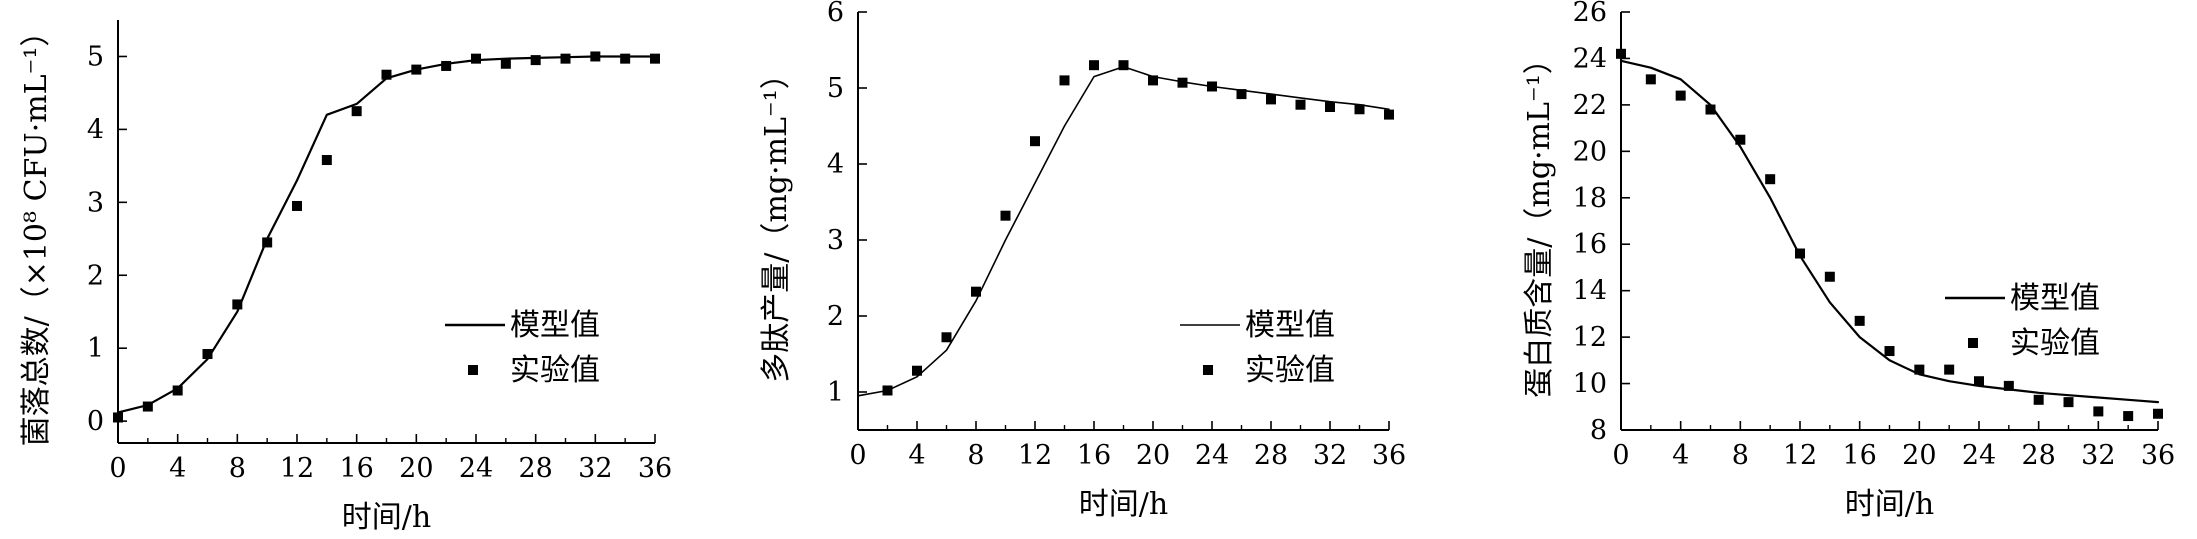 The width and height of the screenshot is (2197, 539). Describe the element at coordinates (655, 468) in the screenshot. I see `x-tick-label: 36` at that location.